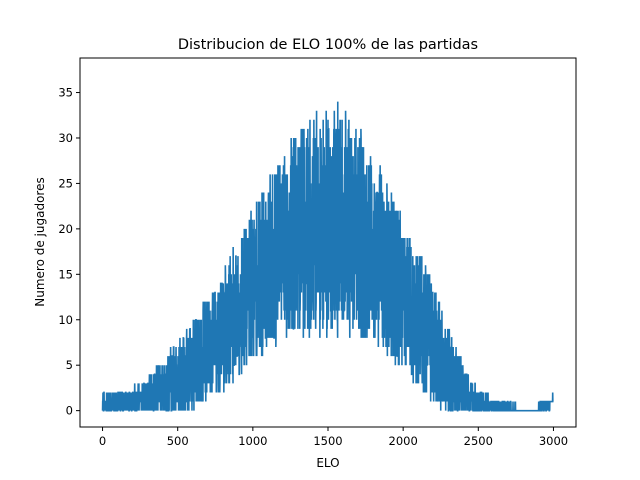 Image resolution: width=640 pixels, height=480 pixels. I want to click on y-axis-label: Numero de jugadores, so click(40, 241).